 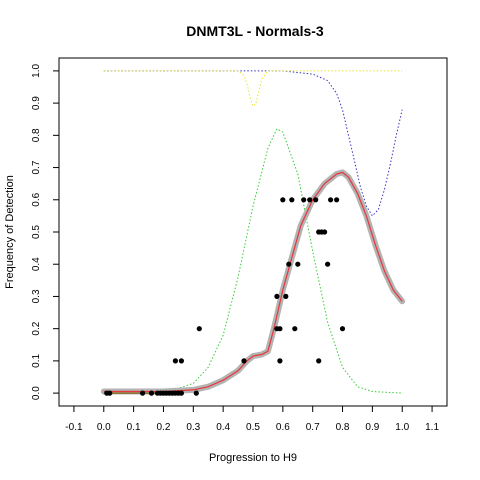 I want to click on y-tick-label: 1.0, so click(x=36, y=71).